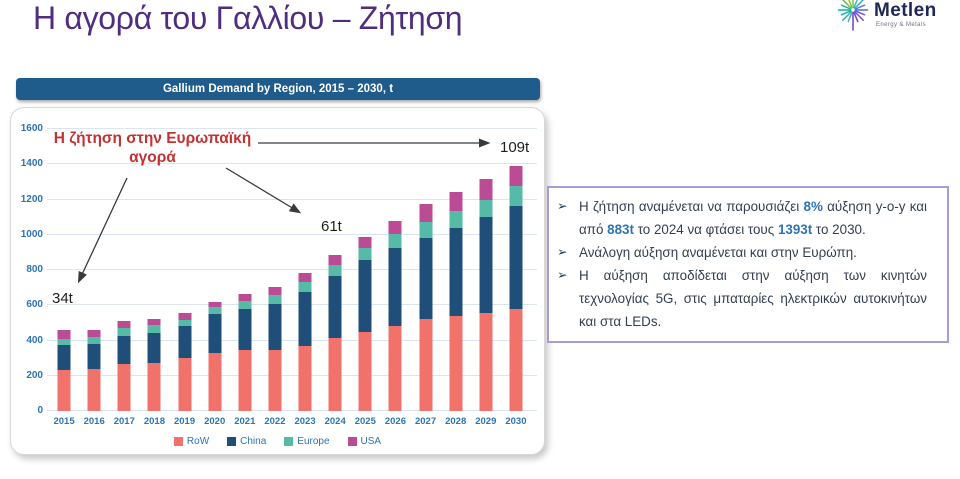 The height and width of the screenshot is (479, 960). I want to click on page-title: Η αγορά του Γαλλίου – Ζήτηση, so click(248, 18).